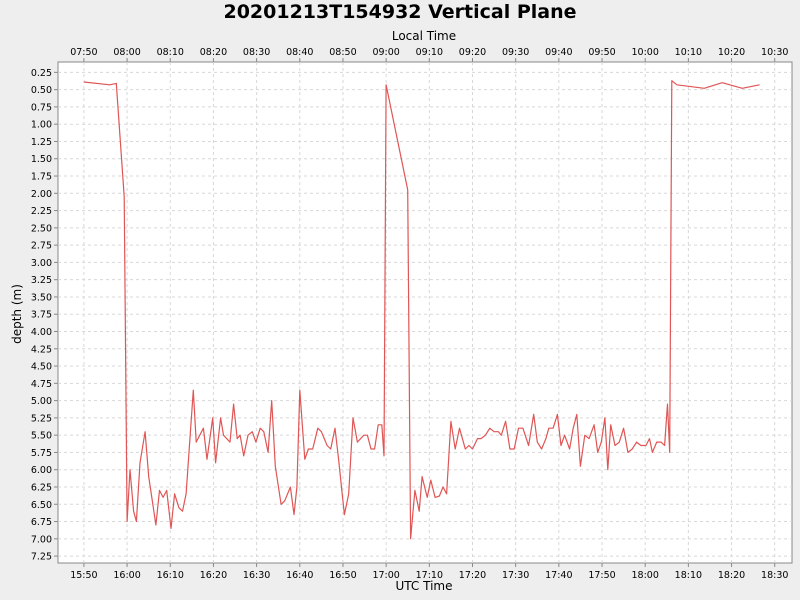 The height and width of the screenshot is (600, 800). I want to click on y-tick-label: 3.75, so click(41, 315).